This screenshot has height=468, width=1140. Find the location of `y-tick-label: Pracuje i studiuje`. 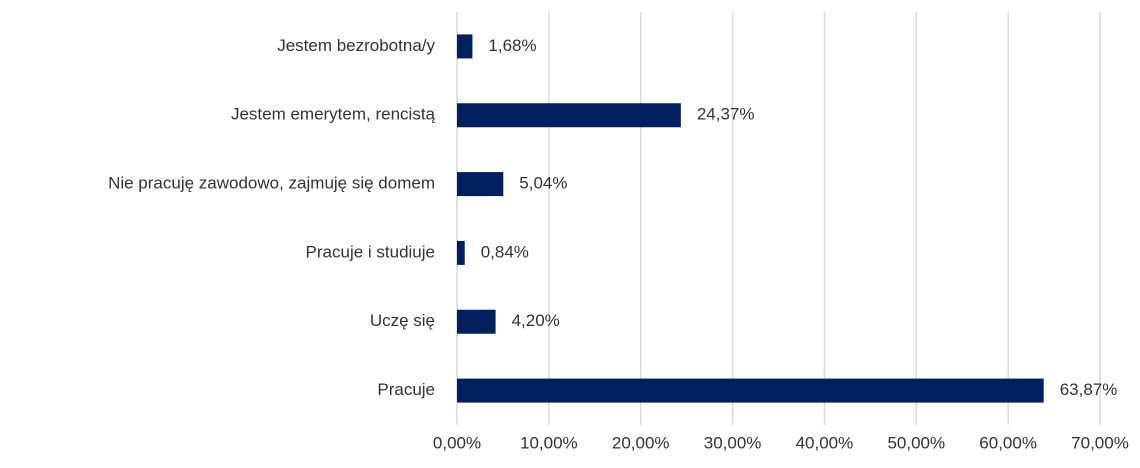

y-tick-label: Pracuje i studiuje is located at coordinates (370, 251).